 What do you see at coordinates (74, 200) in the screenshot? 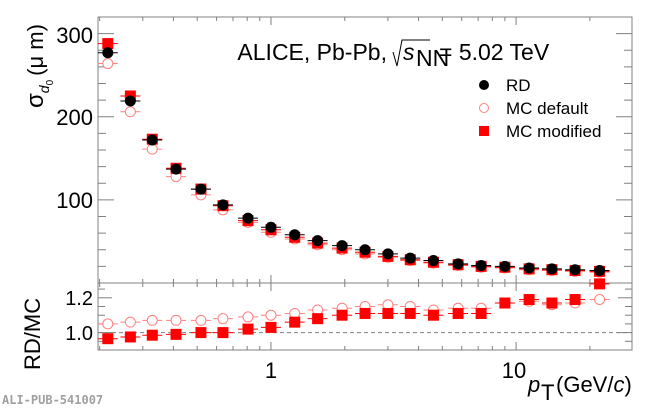
I see `ytick-label-100: 100` at bounding box center [74, 200].